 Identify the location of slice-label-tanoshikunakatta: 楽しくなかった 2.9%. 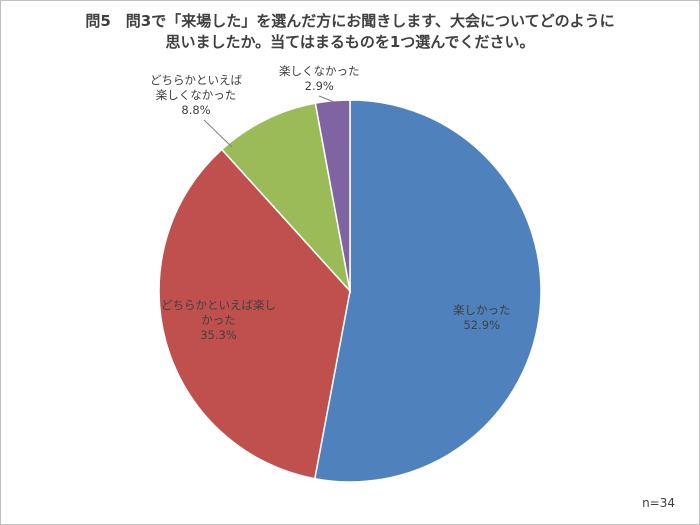
(319, 79).